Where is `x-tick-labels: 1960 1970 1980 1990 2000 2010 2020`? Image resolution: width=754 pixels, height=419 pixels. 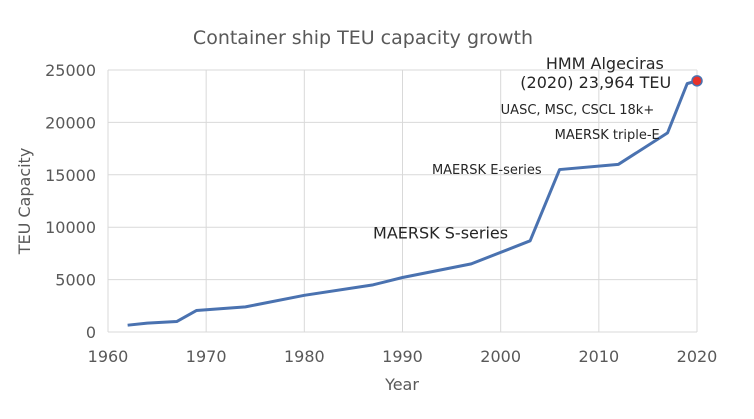
x-tick-labels: 1960 1970 1980 1990 2000 2010 2020 is located at coordinates (403, 356).